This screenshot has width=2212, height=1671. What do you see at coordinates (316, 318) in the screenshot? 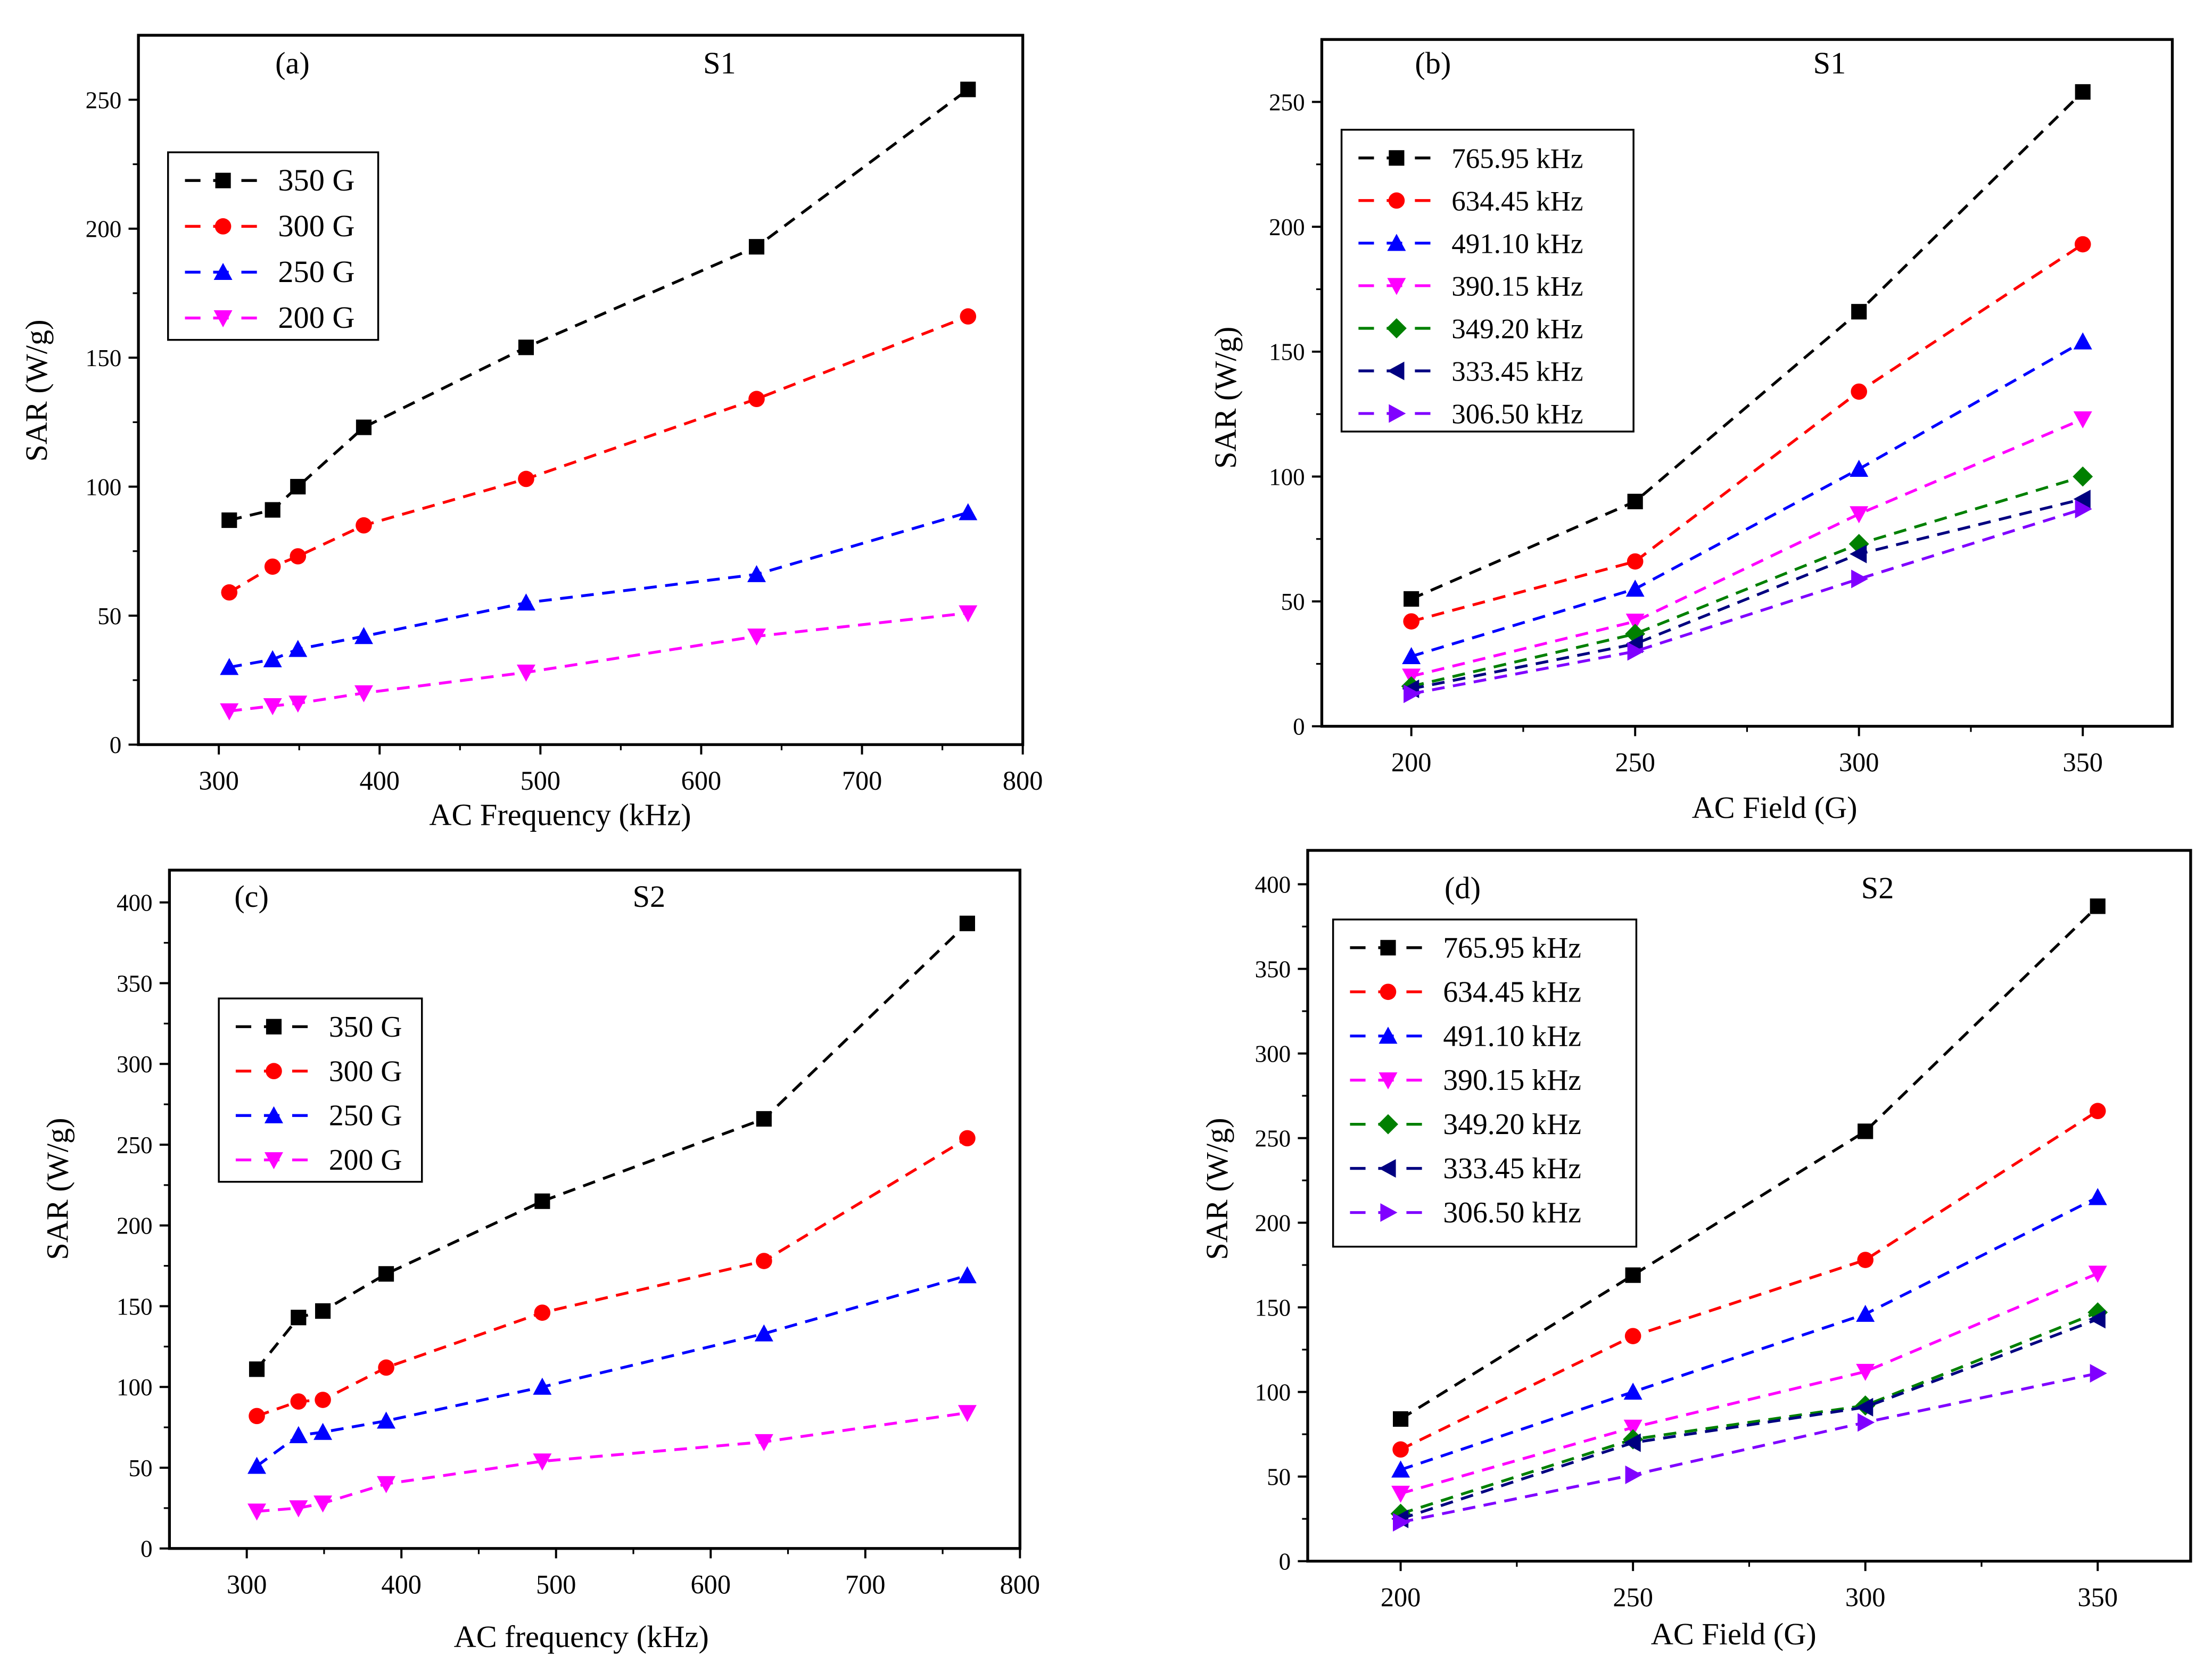
I see `legend-label: 200 G` at bounding box center [316, 318].